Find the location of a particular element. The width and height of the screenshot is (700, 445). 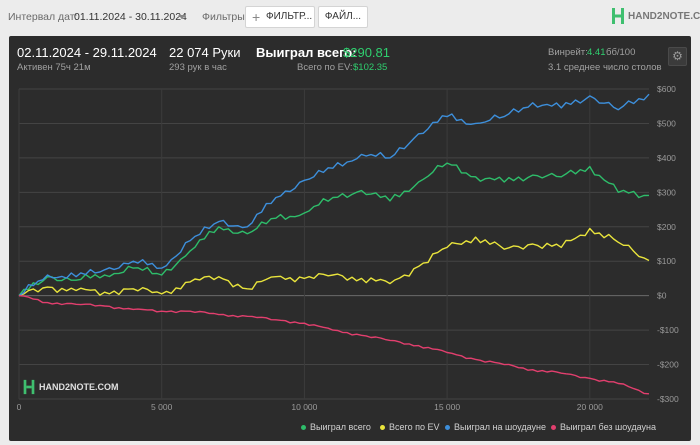

winrate-value: 4.41 is located at coordinates (596, 52).